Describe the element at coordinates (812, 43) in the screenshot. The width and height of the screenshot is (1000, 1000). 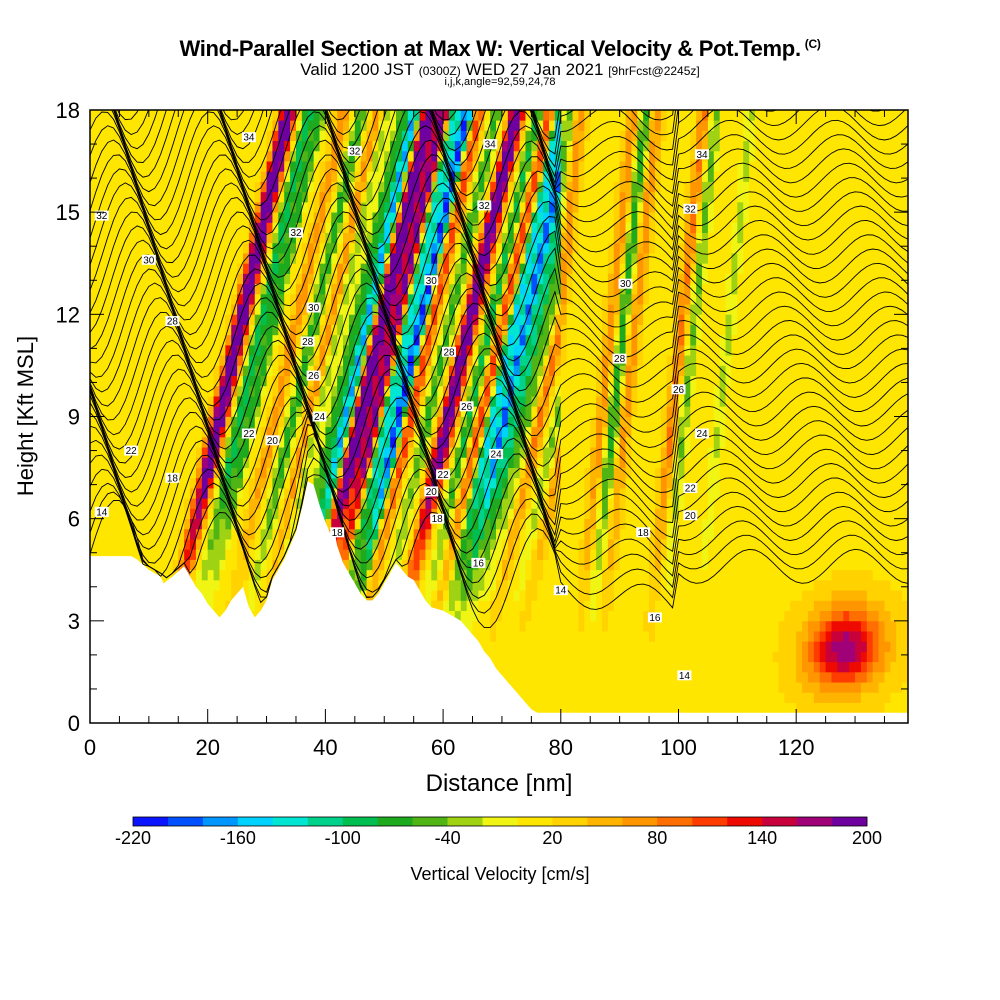
I see `copyright-mark: (C)` at that location.